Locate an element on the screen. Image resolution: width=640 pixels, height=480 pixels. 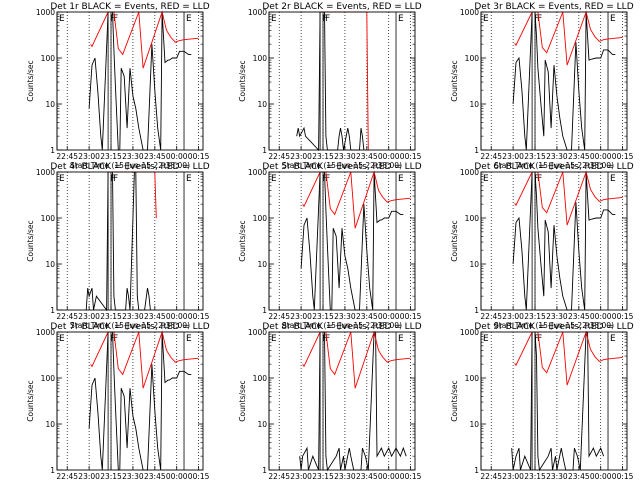
panel-title: Det 3r BLACK = Events, RED = LLD is located at coordinates (553, 7).